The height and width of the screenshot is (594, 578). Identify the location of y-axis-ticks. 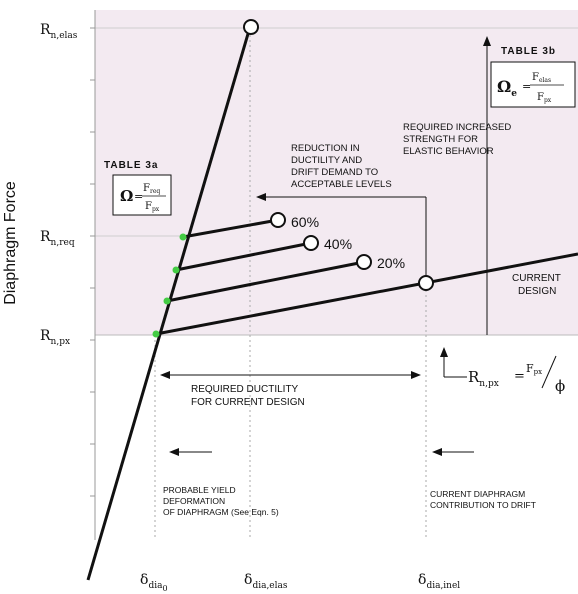
(92, 262).